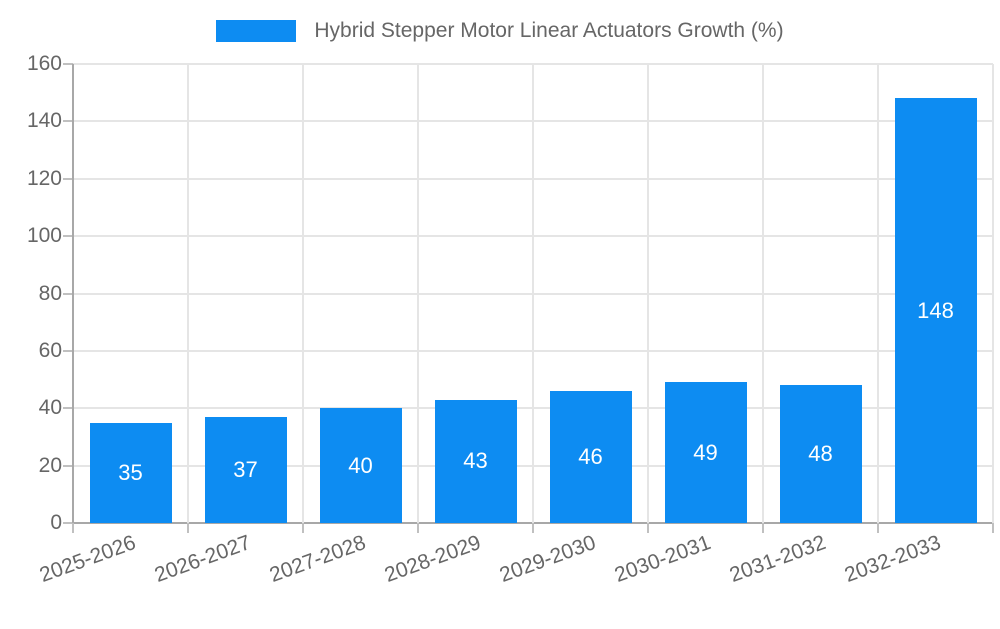  I want to click on x-tick-label: 2032-2033, so click(892, 559).